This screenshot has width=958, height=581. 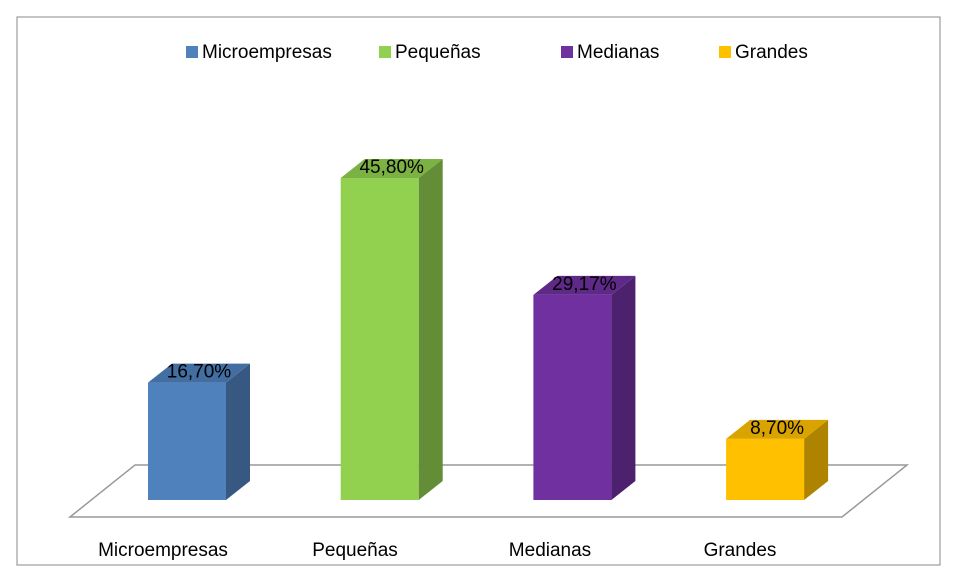 I want to click on x-tick-label: Medianas, so click(x=550, y=550).